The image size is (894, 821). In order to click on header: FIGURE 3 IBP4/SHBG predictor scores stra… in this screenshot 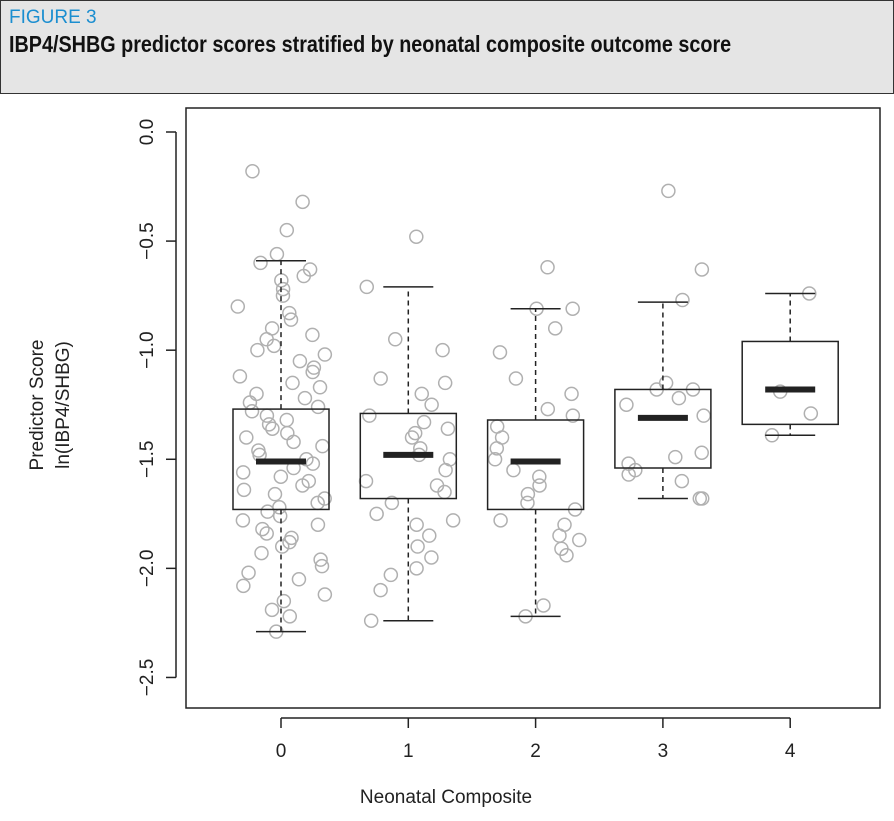, I will do `click(447, 47)`.